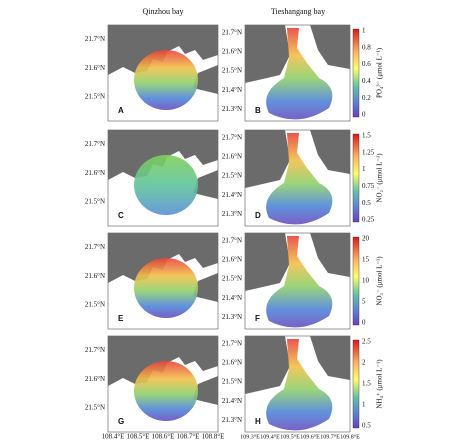 Image resolution: width=474 pixels, height=440 pixels. I want to click on panel-letter: E, so click(121, 318).